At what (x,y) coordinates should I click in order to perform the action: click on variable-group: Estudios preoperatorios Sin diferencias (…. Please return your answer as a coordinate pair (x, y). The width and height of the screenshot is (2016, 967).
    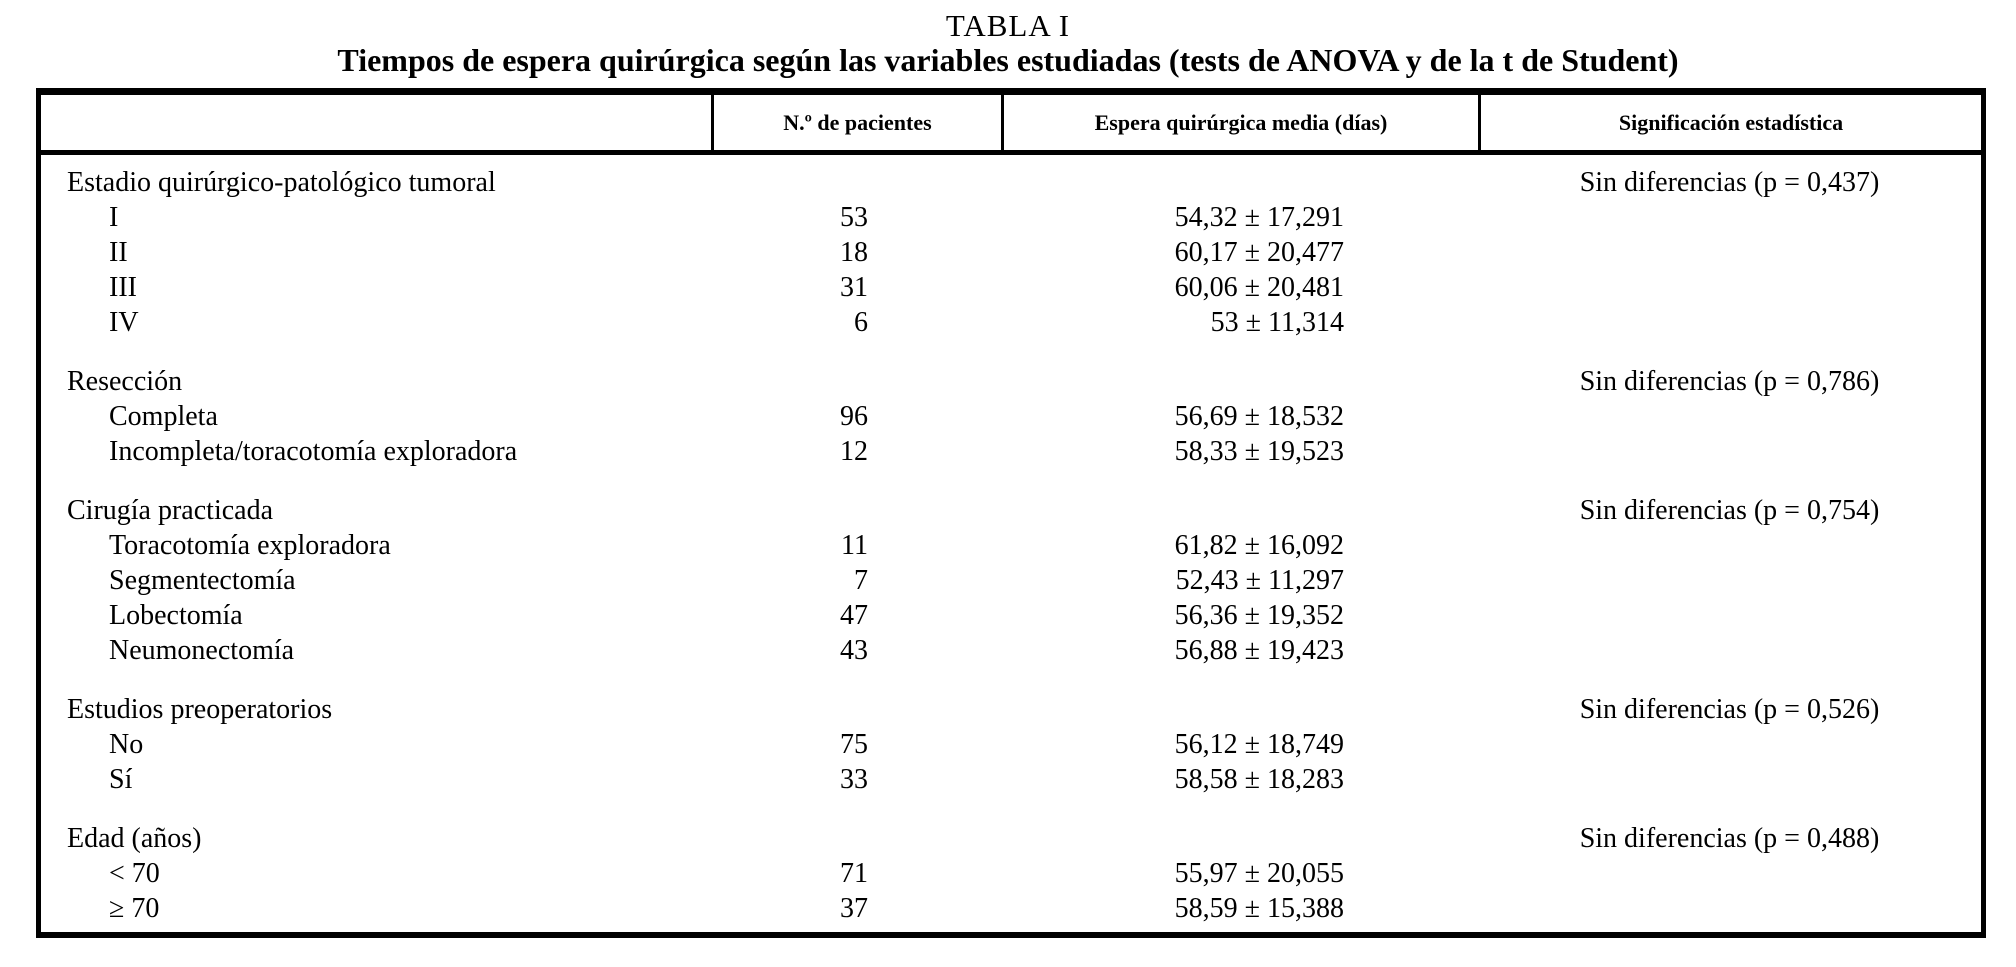
    Looking at the image, I should click on (1011, 744).